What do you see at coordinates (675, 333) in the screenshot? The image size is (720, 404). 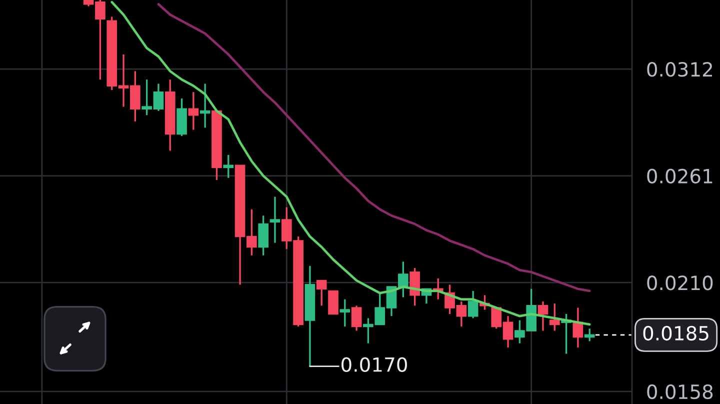 I see `ref-line-label: 0.0185` at bounding box center [675, 333].